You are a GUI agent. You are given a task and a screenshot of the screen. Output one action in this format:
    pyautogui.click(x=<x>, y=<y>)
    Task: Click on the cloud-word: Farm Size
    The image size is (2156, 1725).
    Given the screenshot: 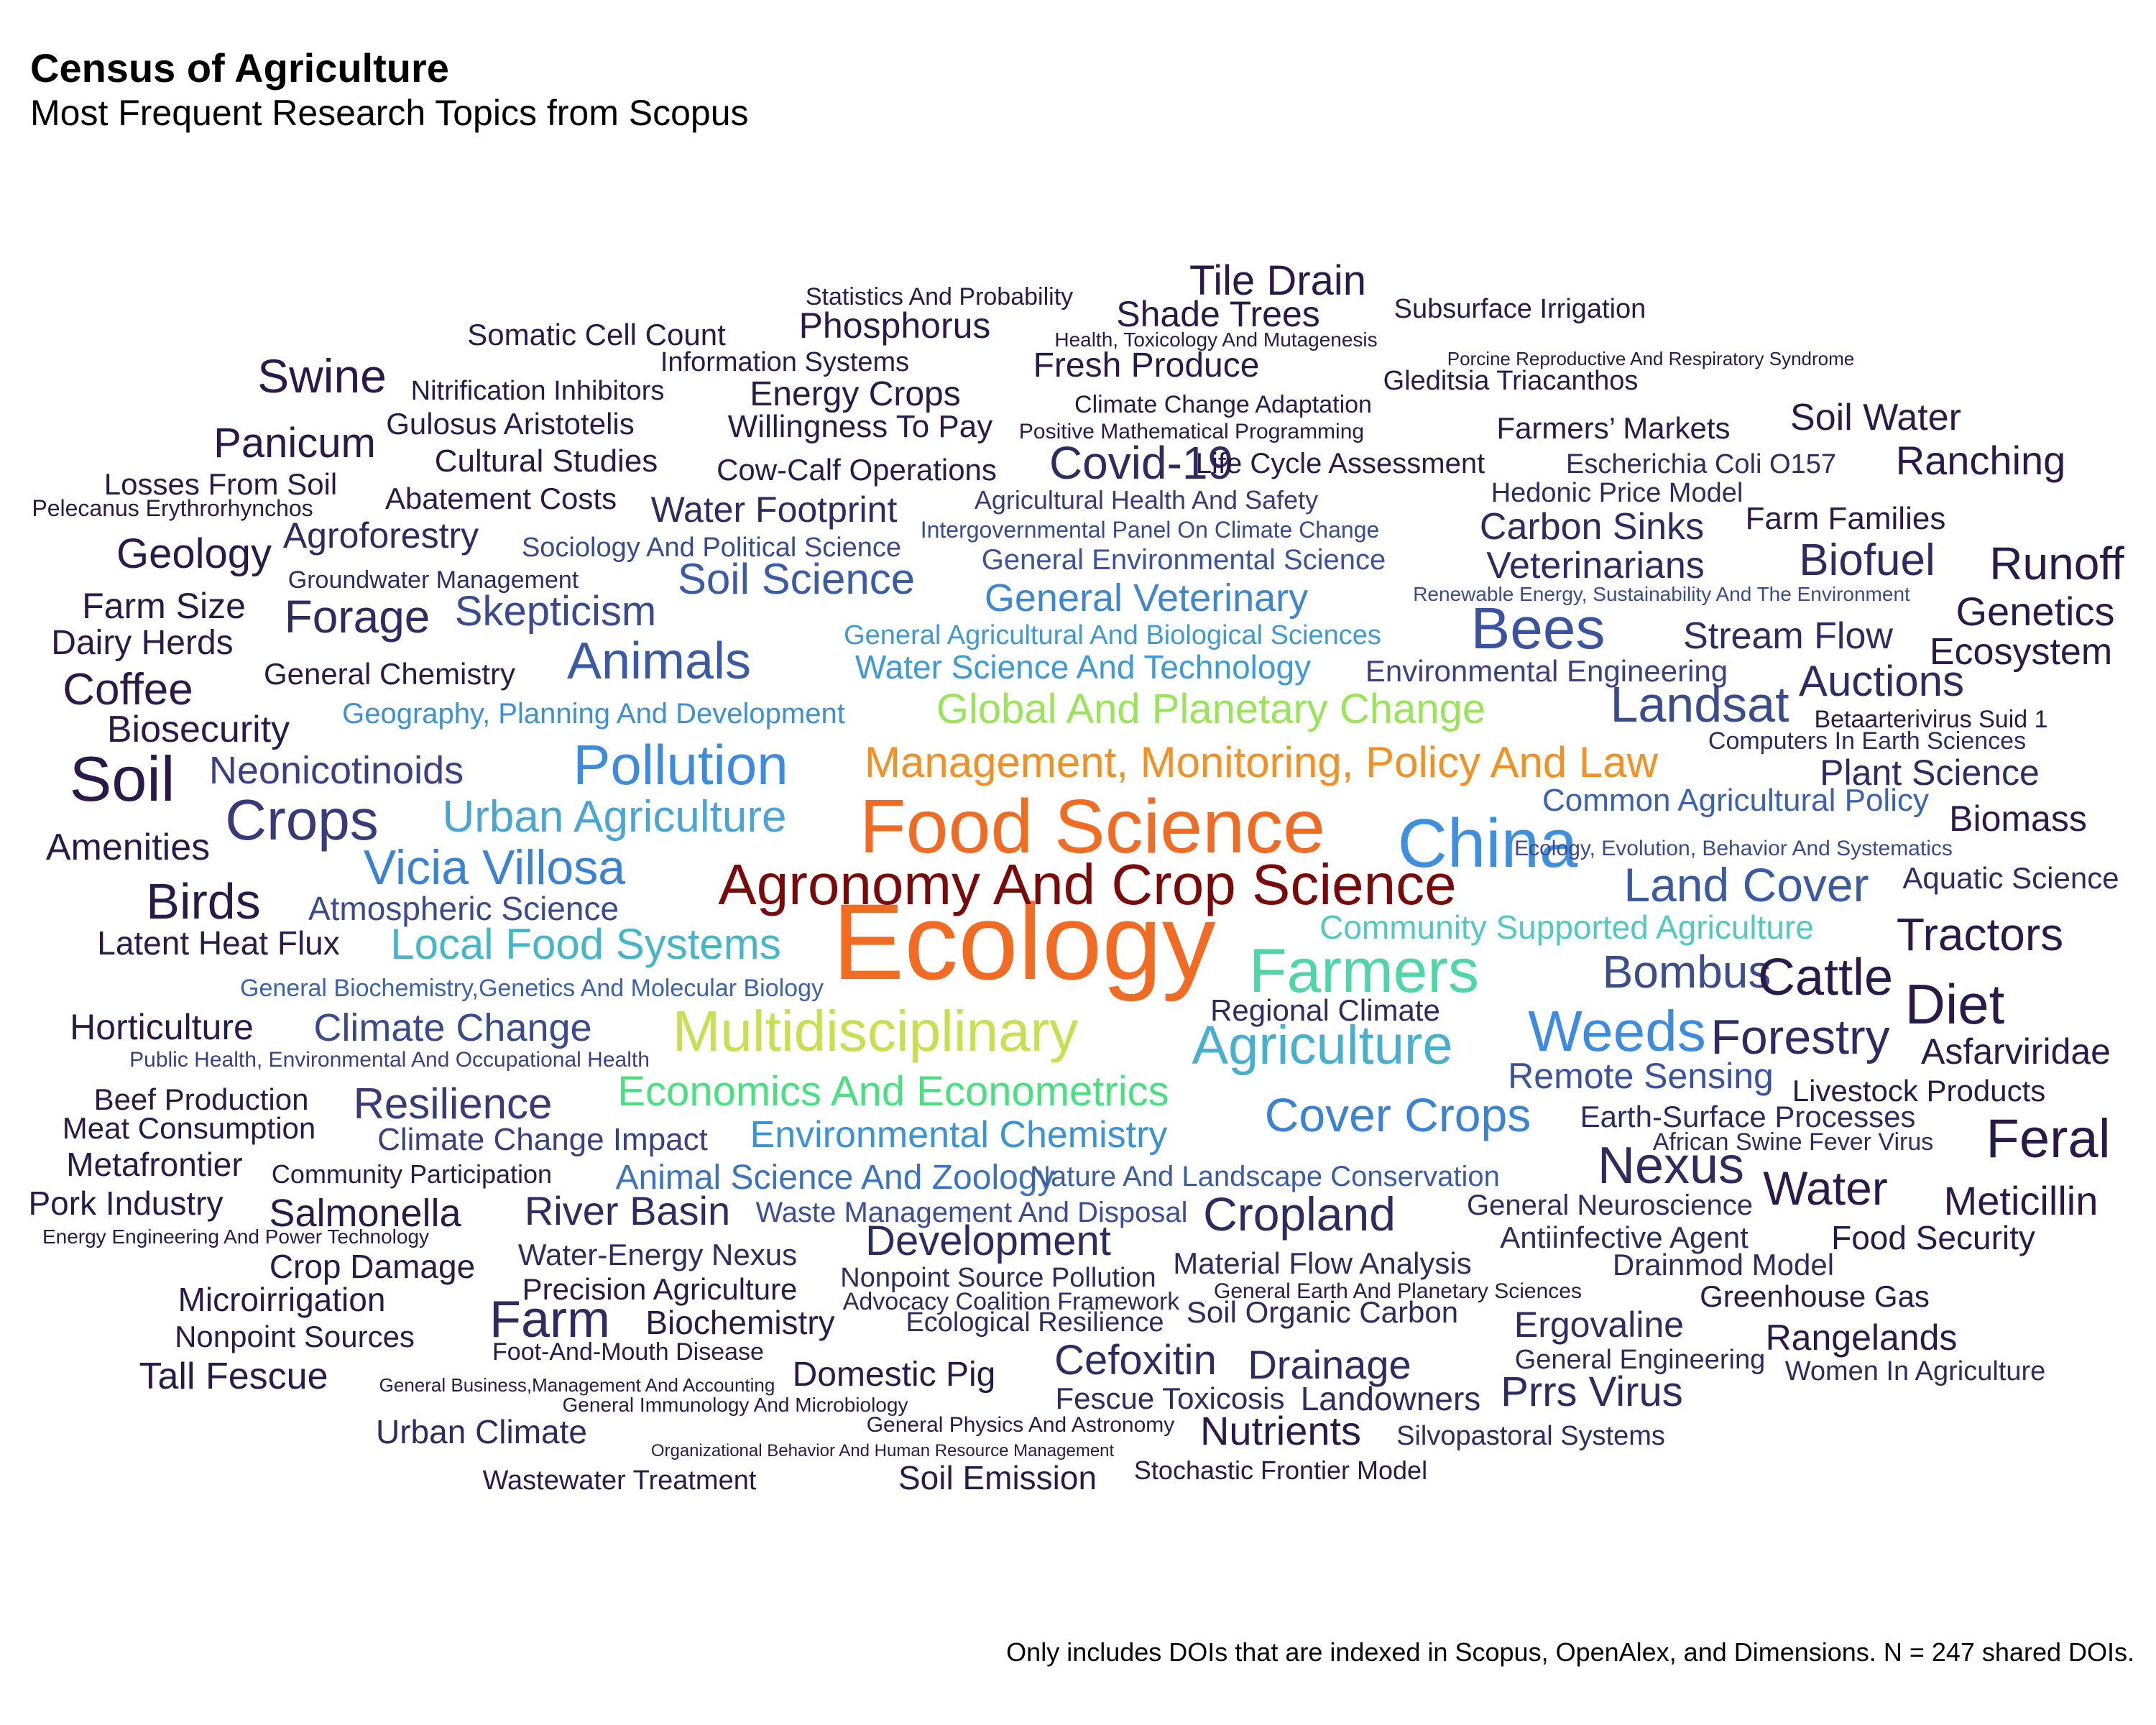 What is the action you would take?
    pyautogui.click(x=164, y=606)
    